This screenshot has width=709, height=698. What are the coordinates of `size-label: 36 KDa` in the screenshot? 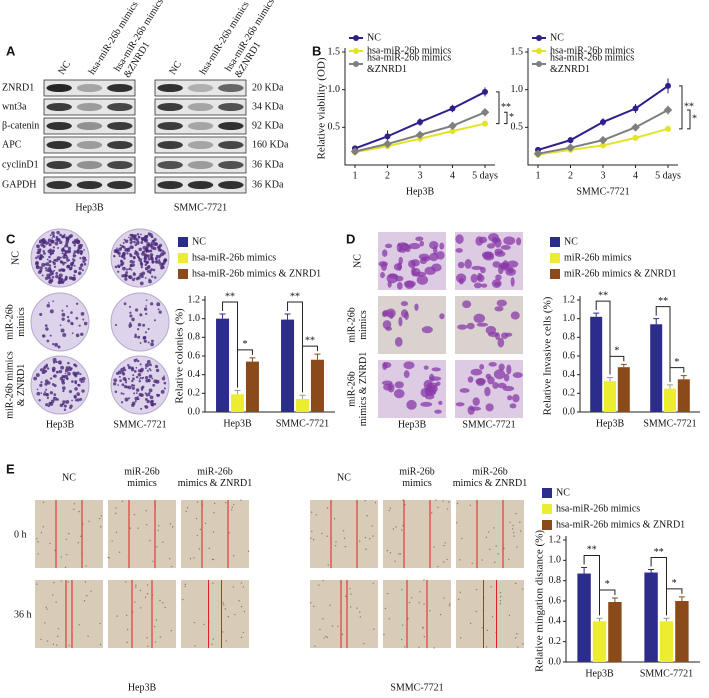 It's located at (268, 164).